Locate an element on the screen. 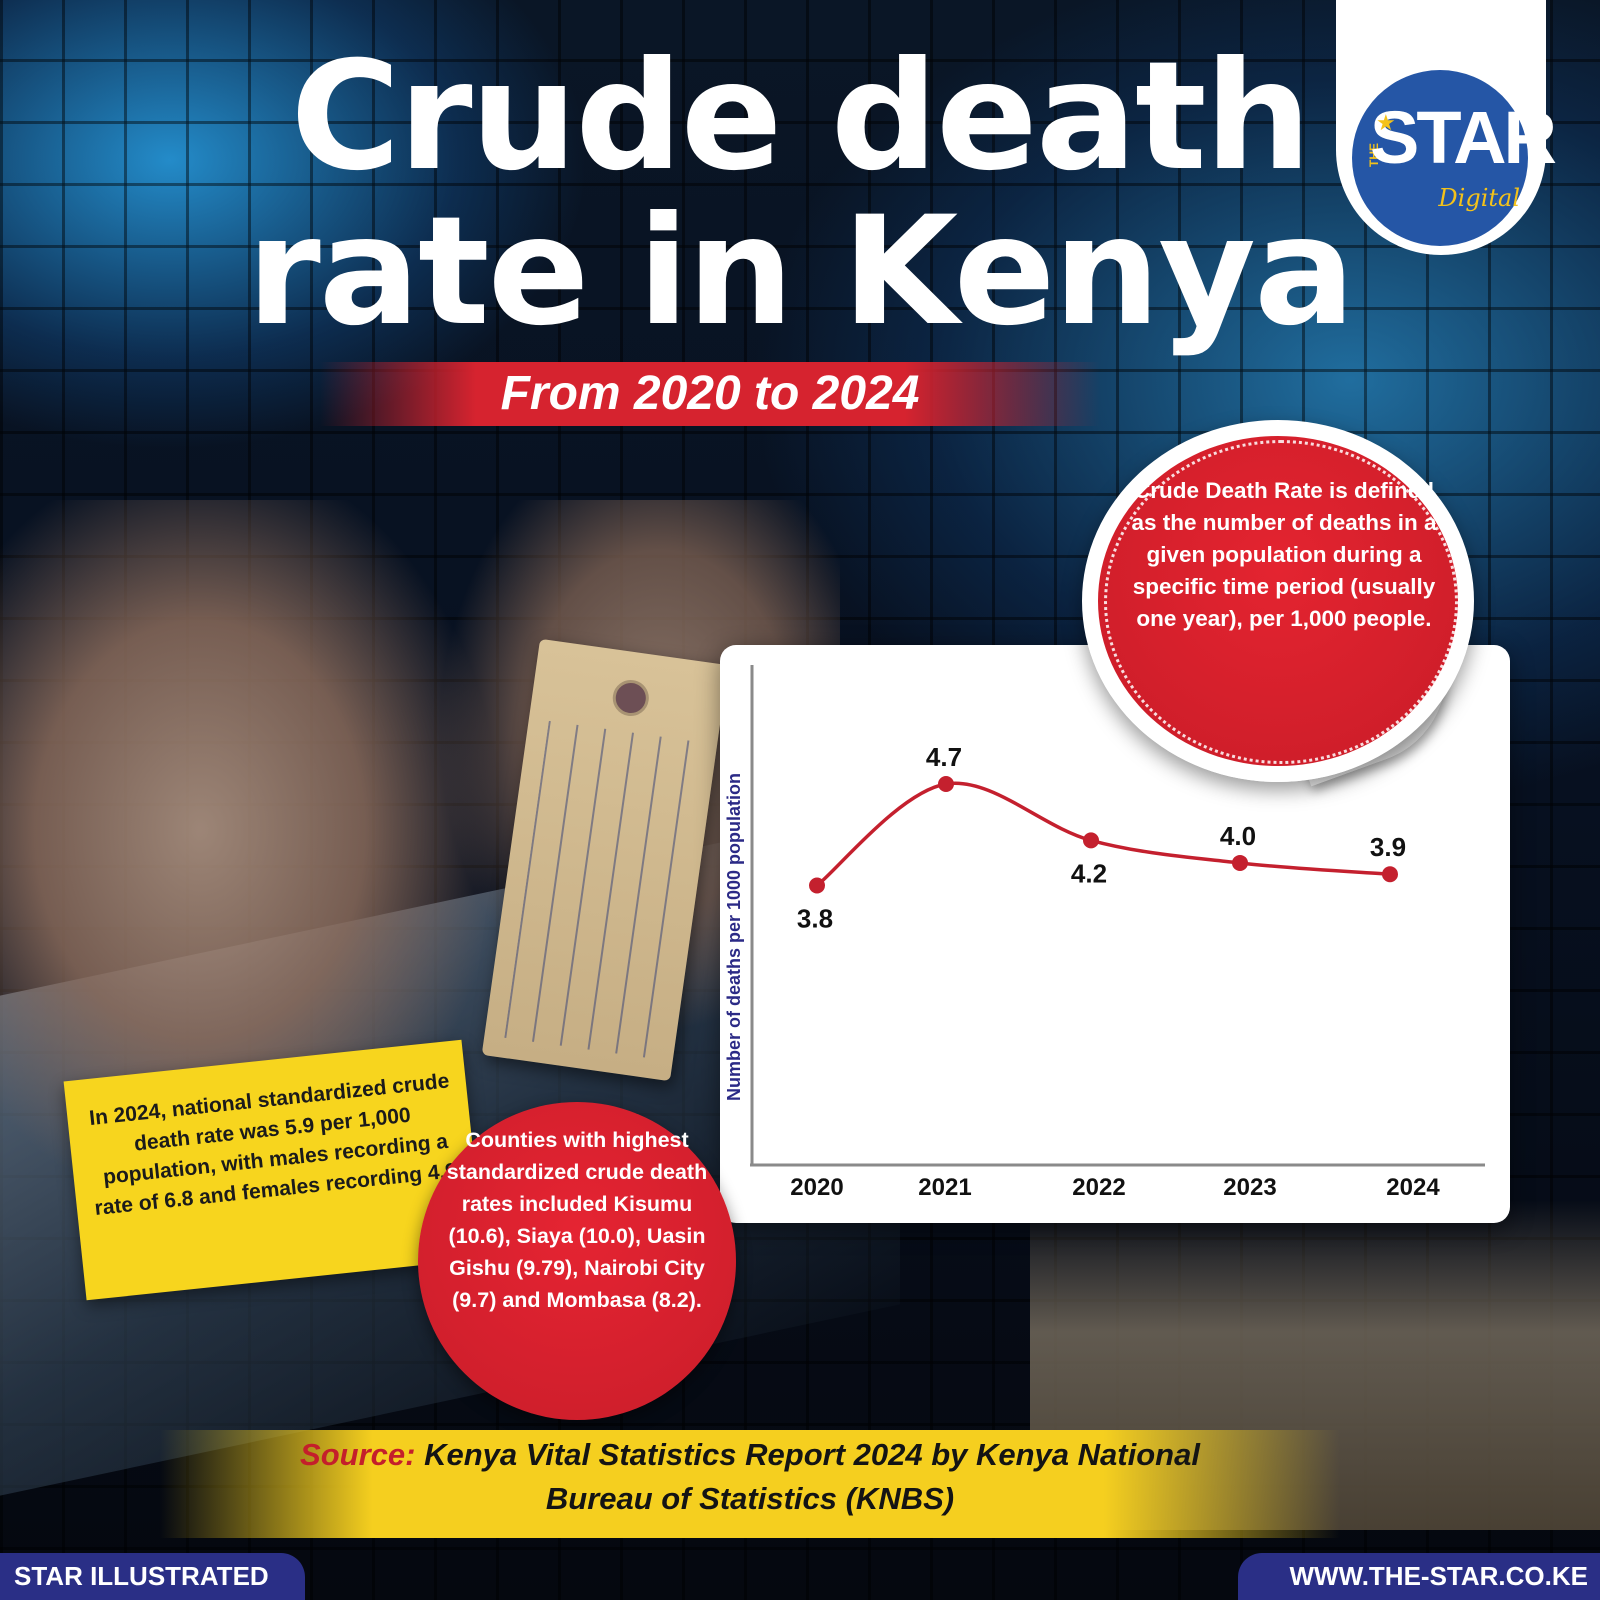 The height and width of the screenshot is (1600, 1600). data-label-2022: 4.2 is located at coordinates (1089, 873).